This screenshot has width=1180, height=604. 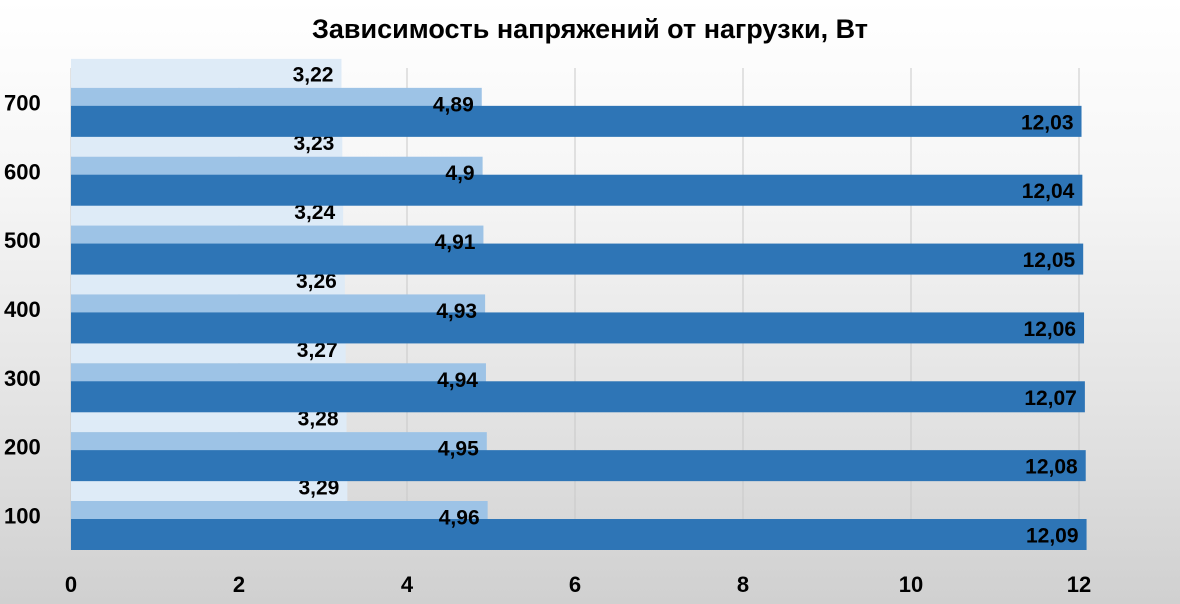 I want to click on data-label: 12,05, so click(x=1049, y=260).